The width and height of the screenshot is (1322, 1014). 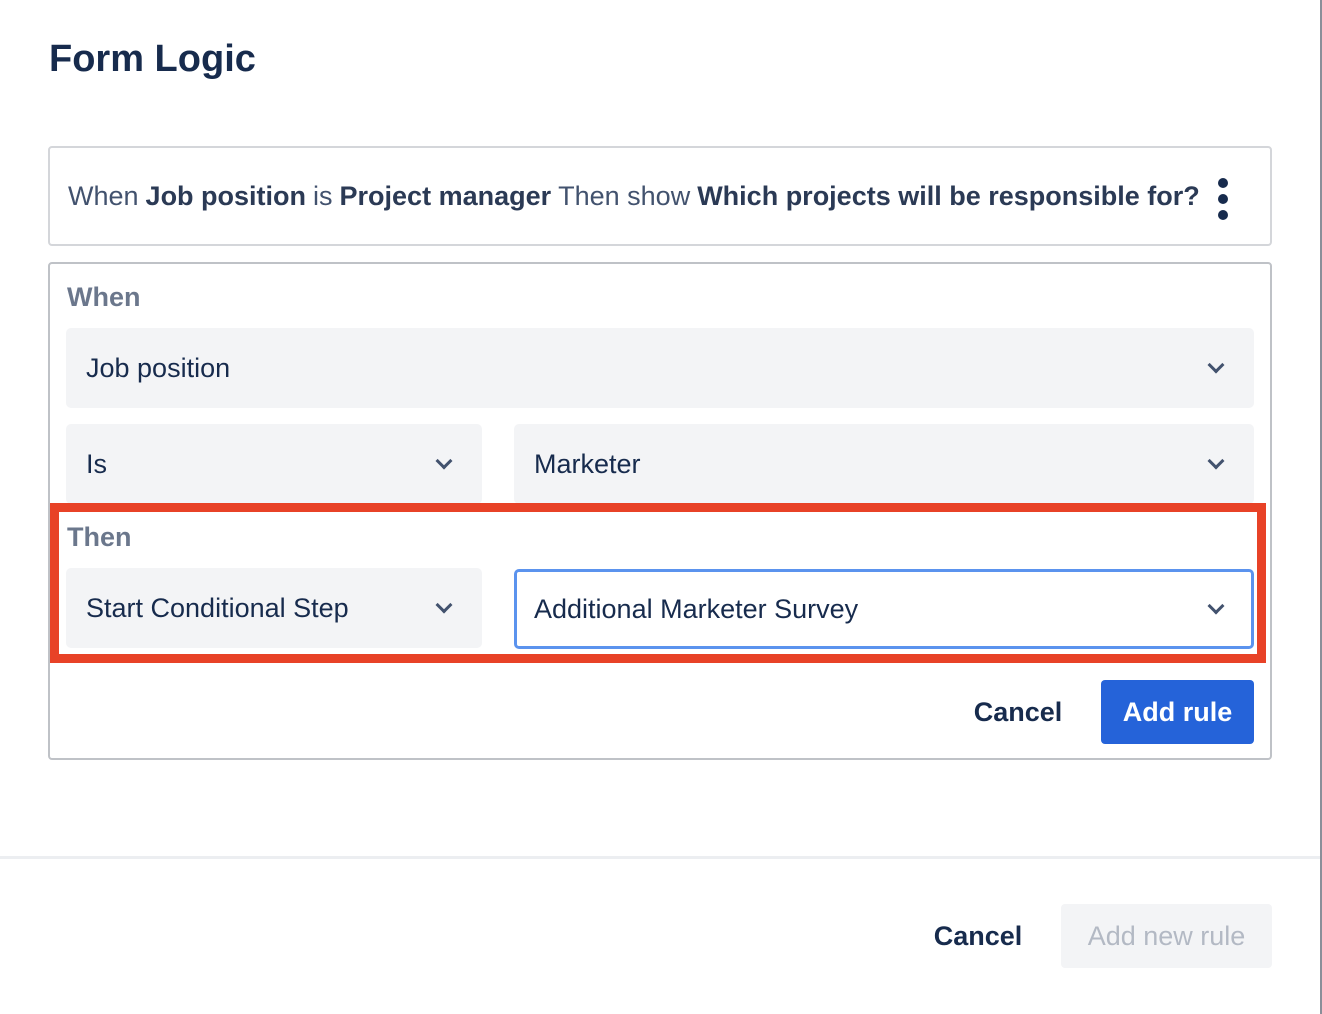 I want to click on operator-select-value: Is, so click(x=97, y=463).